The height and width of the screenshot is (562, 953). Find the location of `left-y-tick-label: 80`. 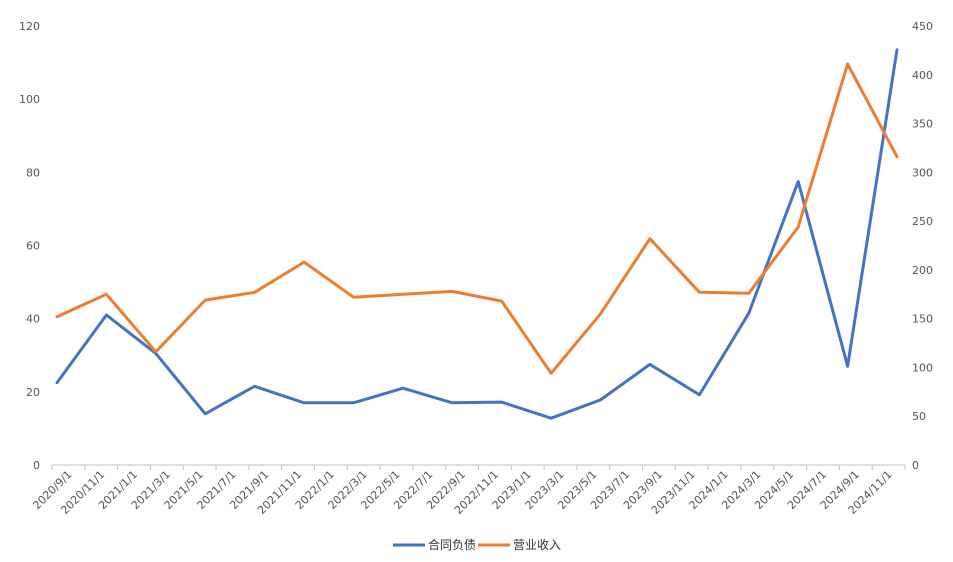

left-y-tick-label: 80 is located at coordinates (33, 172).